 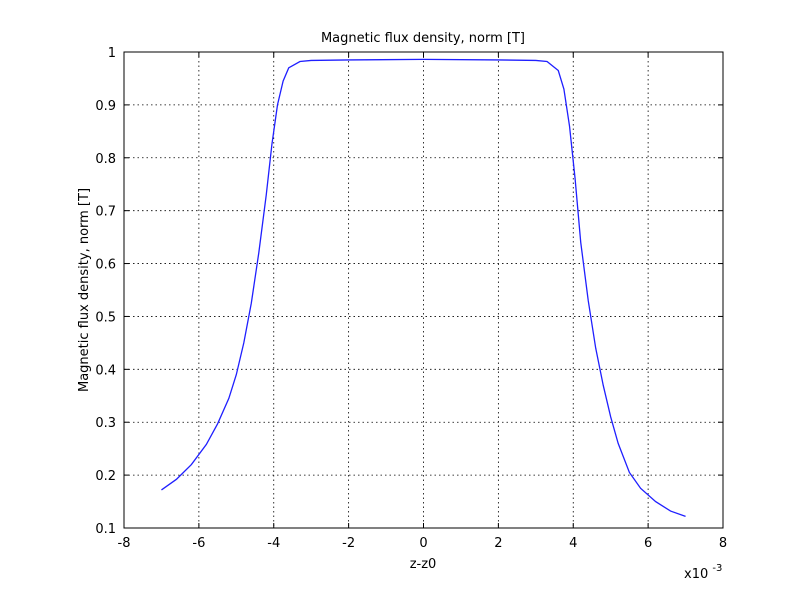 What do you see at coordinates (105, 265) in the screenshot?
I see `y-tick-label: 0.6` at bounding box center [105, 265].